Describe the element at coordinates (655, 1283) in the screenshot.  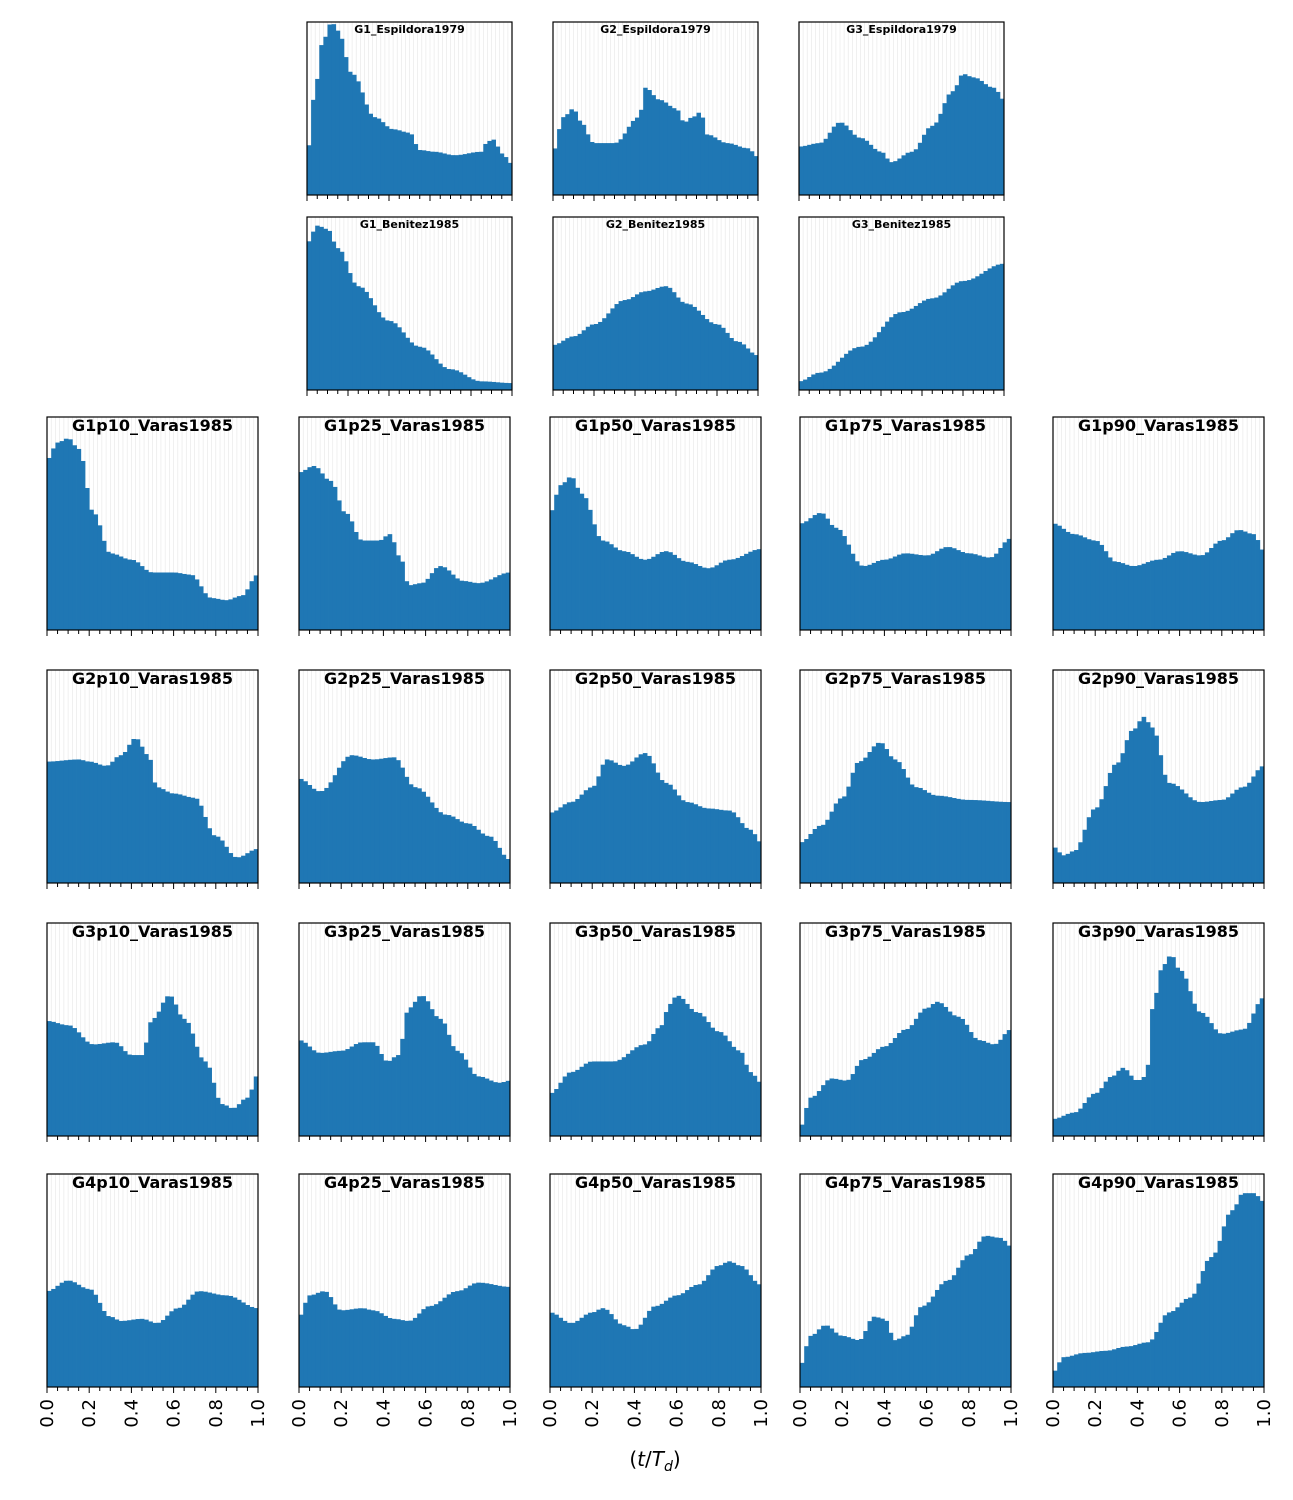
I see `subplot-G4p50_Varas1985: G4p50_Varas1985` at that location.